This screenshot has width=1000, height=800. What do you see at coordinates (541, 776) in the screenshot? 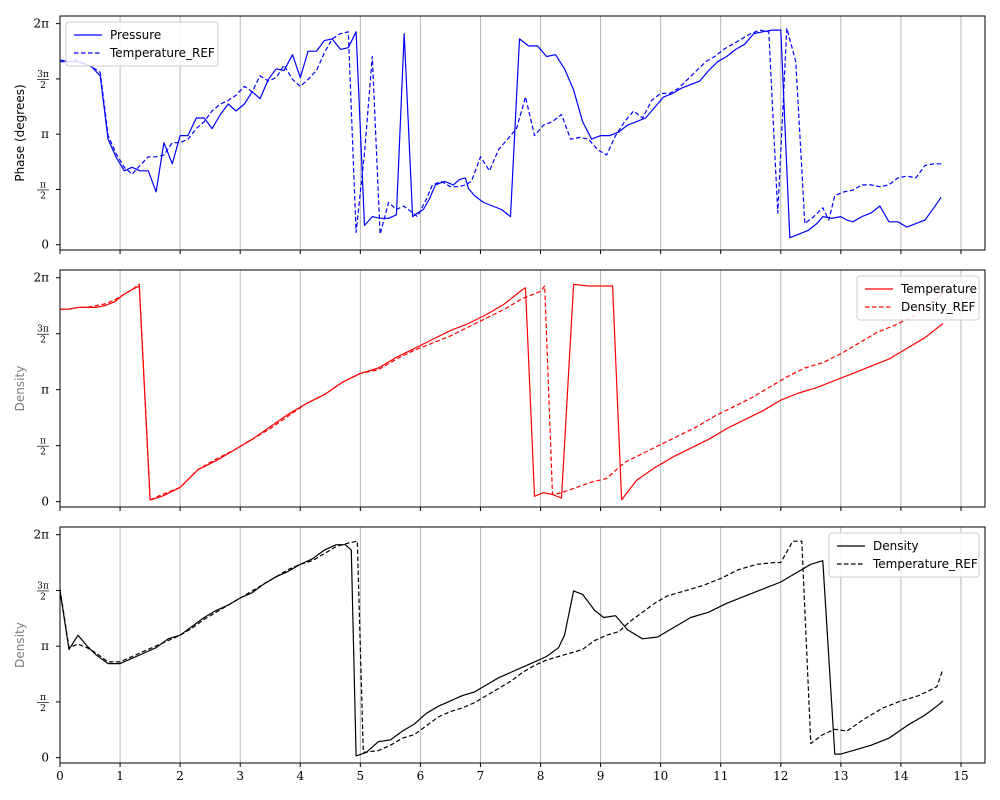
I see `x-tick-label: 8` at bounding box center [541, 776].